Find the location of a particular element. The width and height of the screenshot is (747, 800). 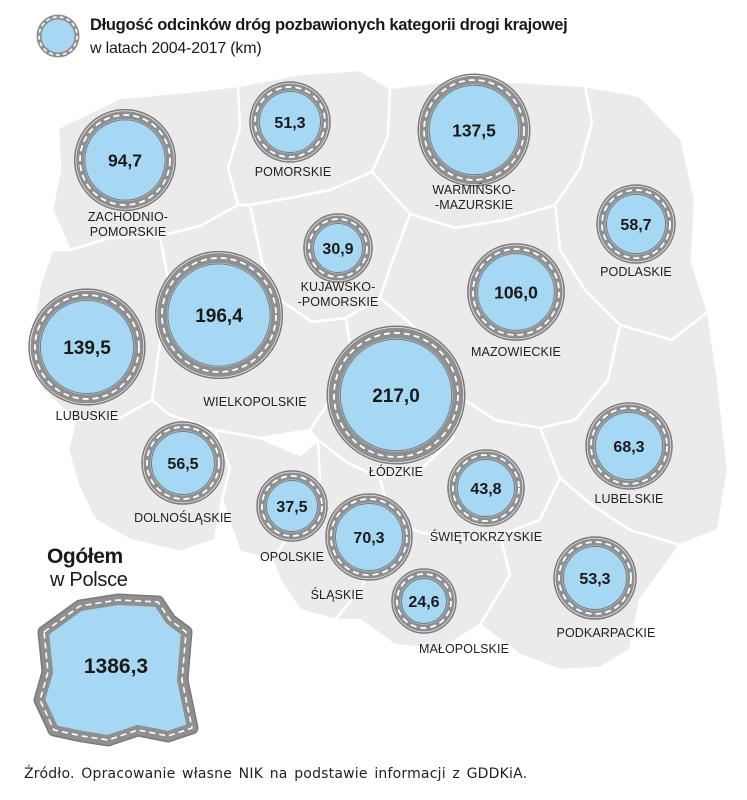

bubble-pomorskie: 51,3 is located at coordinates (290, 122).